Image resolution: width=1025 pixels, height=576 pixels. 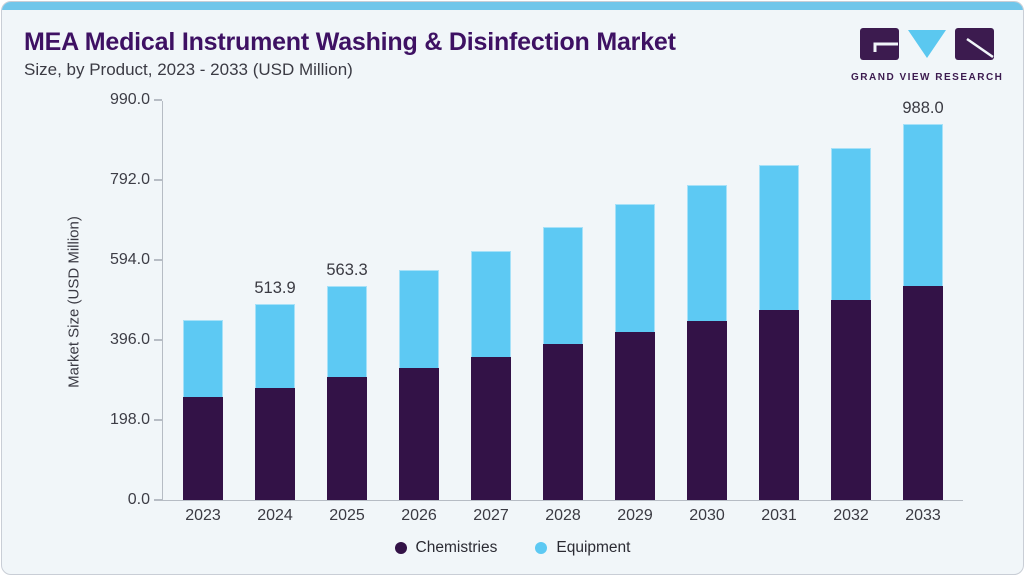 I want to click on bar-segment-chemistries-2030, so click(x=707, y=410).